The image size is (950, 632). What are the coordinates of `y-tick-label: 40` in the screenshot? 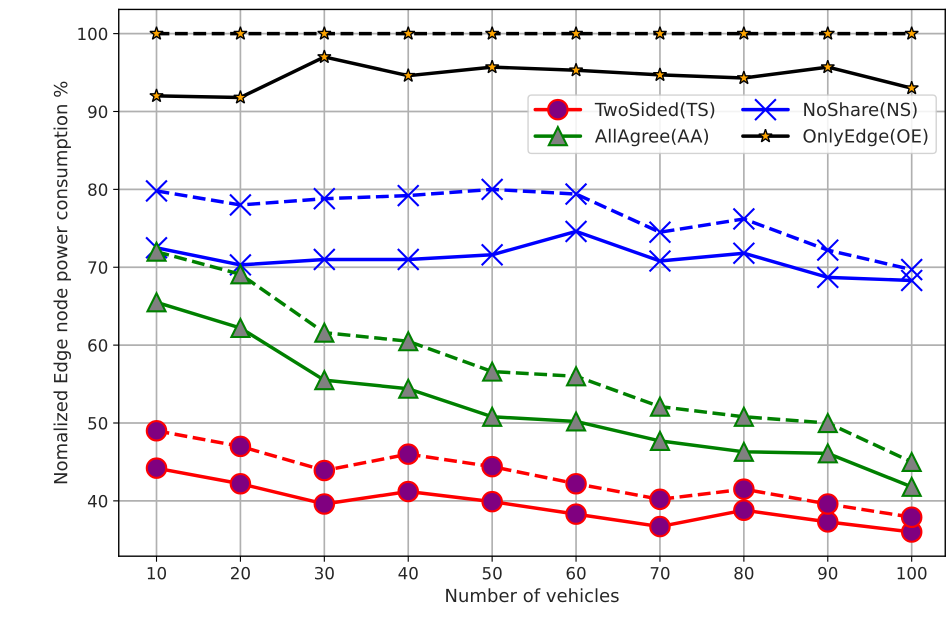 It's located at (98, 501).